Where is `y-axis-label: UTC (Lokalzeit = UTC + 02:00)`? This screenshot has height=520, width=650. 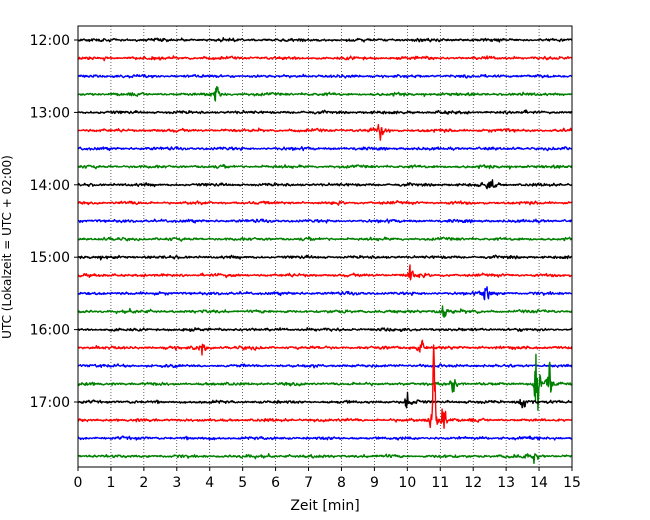 y-axis-label: UTC (Lokalzeit = UTC + 02:00) is located at coordinates (7, 247).